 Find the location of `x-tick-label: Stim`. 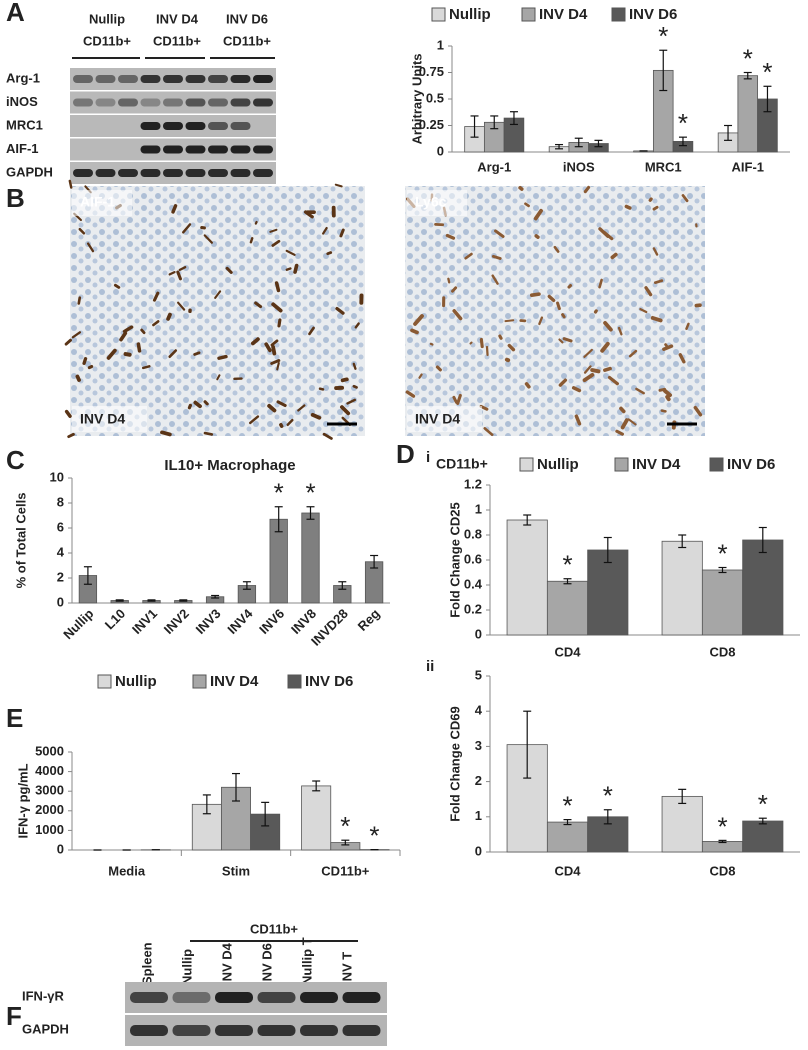

x-tick-label: Stim is located at coordinates (236, 870).